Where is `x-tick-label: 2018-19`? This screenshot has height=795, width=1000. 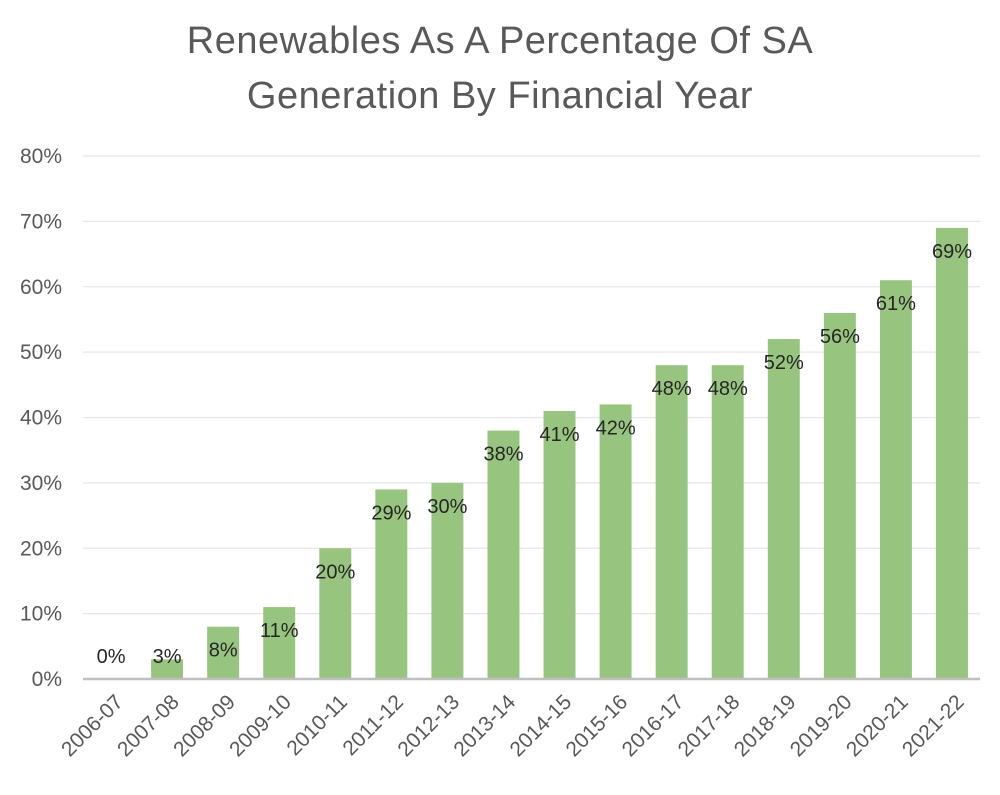 x-tick-label: 2018-19 is located at coordinates (765, 725).